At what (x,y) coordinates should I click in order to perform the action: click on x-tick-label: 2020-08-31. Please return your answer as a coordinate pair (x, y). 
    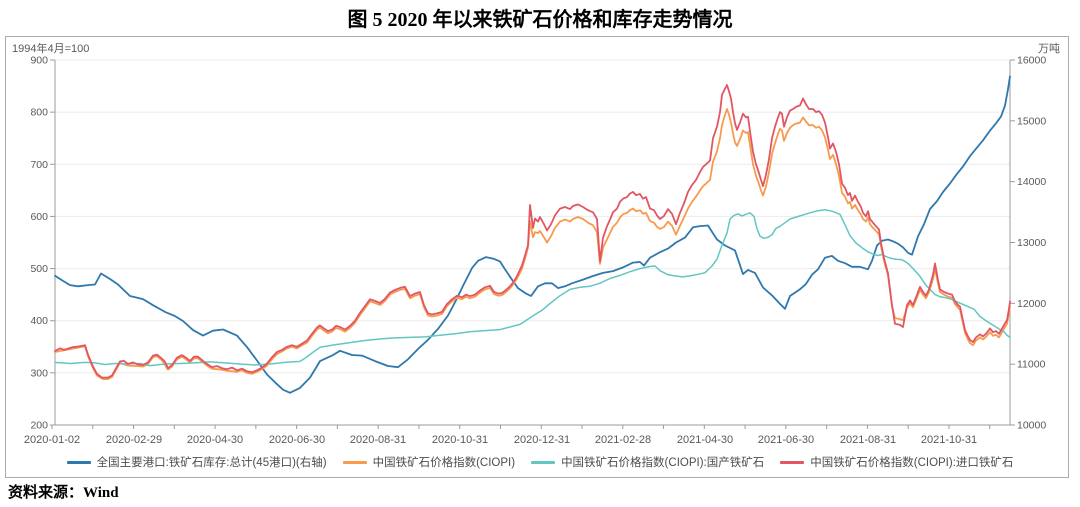
    Looking at the image, I should click on (378, 440).